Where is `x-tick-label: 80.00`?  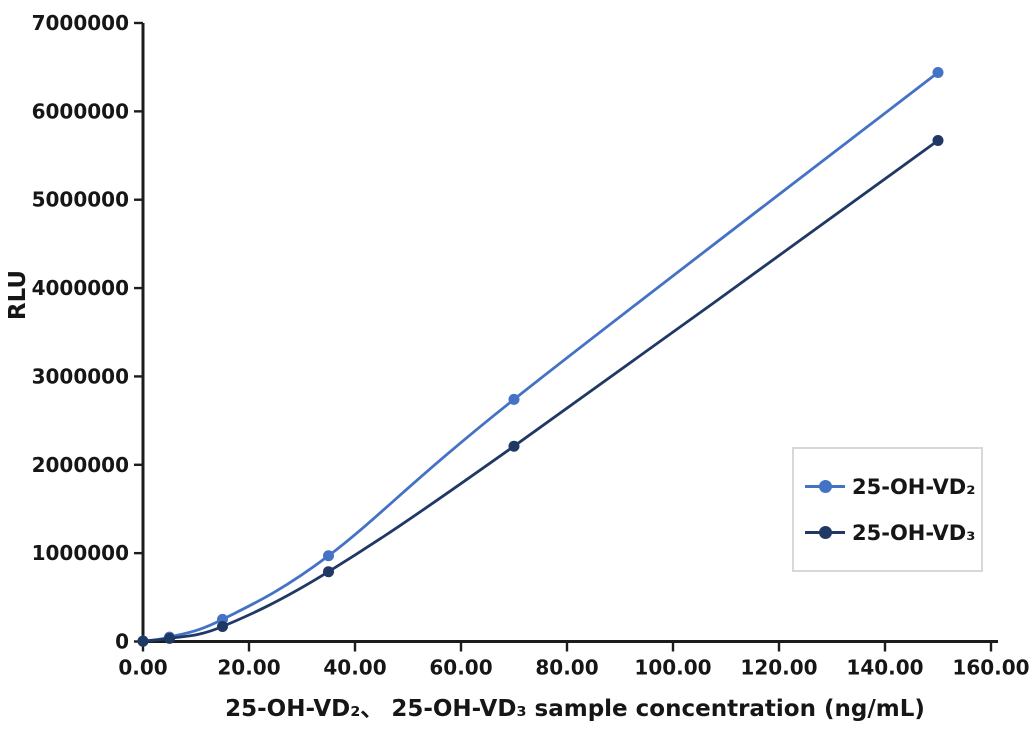
x-tick-label: 80.00 is located at coordinates (566, 668).